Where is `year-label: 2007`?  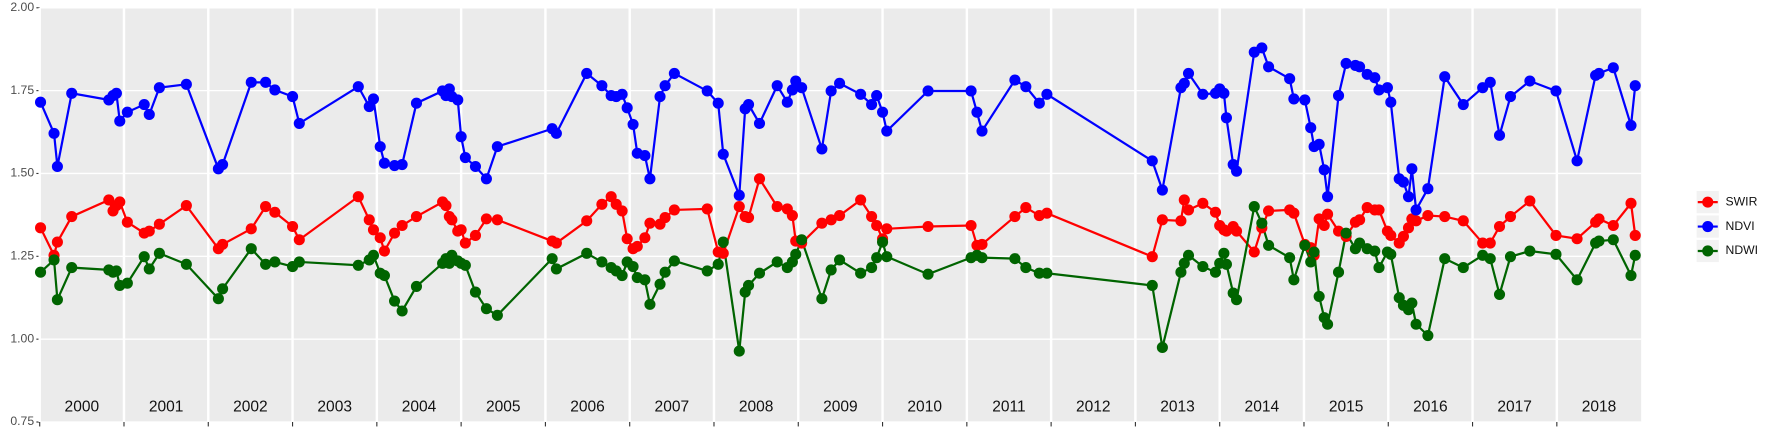 year-label: 2007 is located at coordinates (672, 407).